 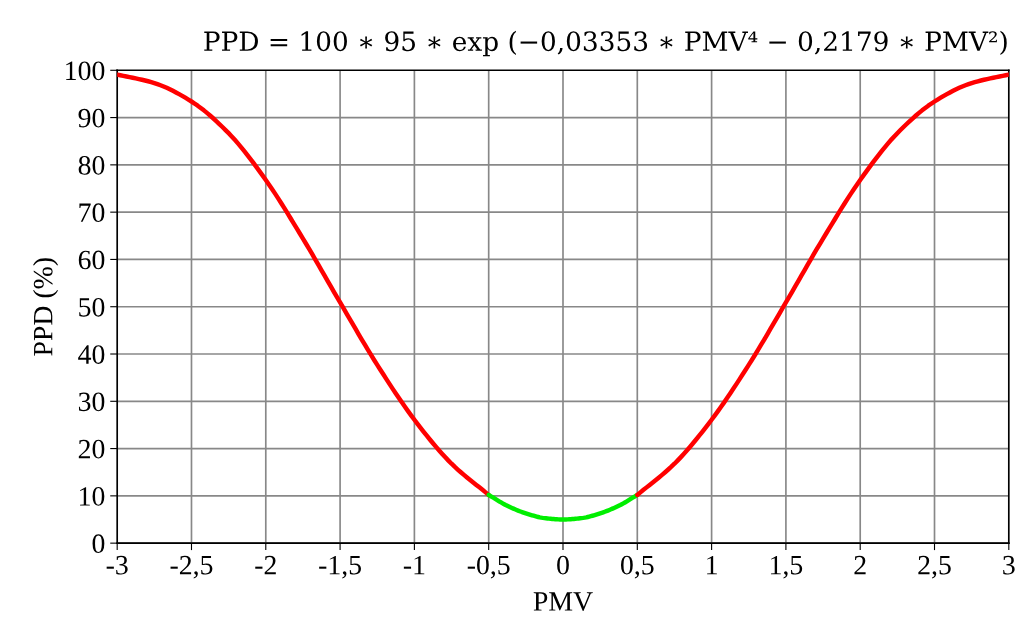 What do you see at coordinates (91, 165) in the screenshot?
I see `y-tick-label: 80` at bounding box center [91, 165].